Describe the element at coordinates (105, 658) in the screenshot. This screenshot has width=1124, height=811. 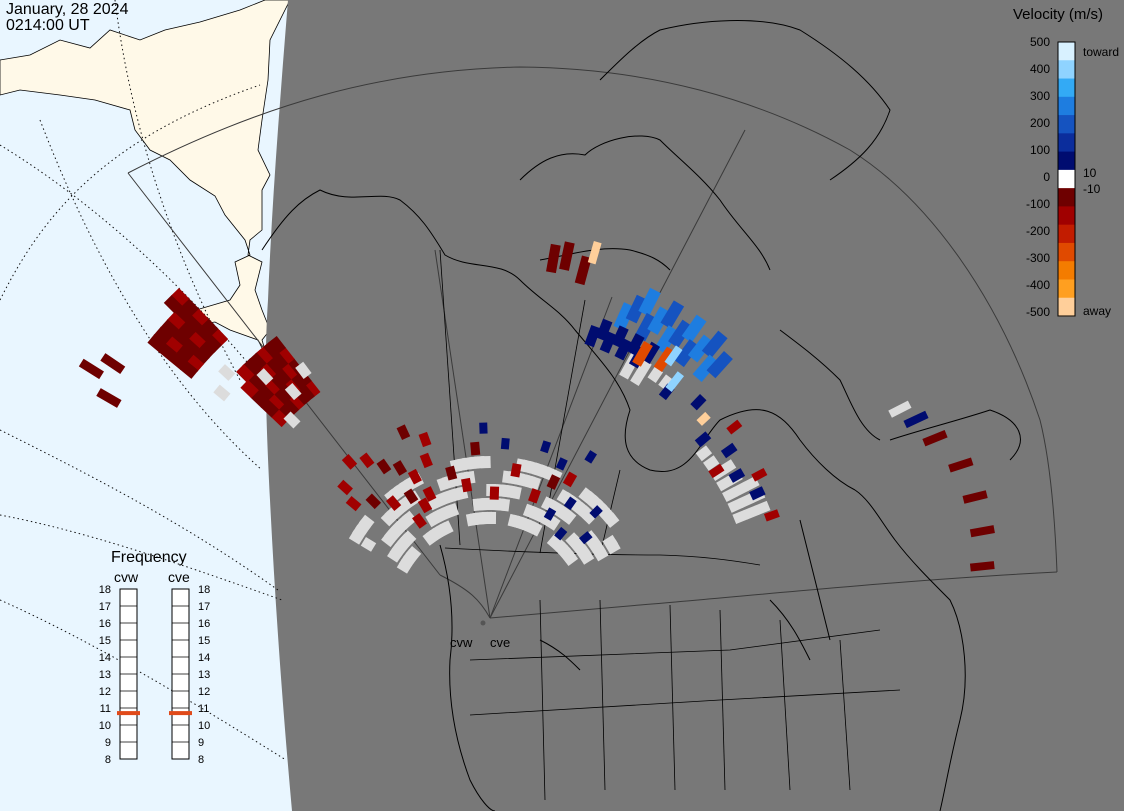
I see `frequency-tick-label: 14` at that location.